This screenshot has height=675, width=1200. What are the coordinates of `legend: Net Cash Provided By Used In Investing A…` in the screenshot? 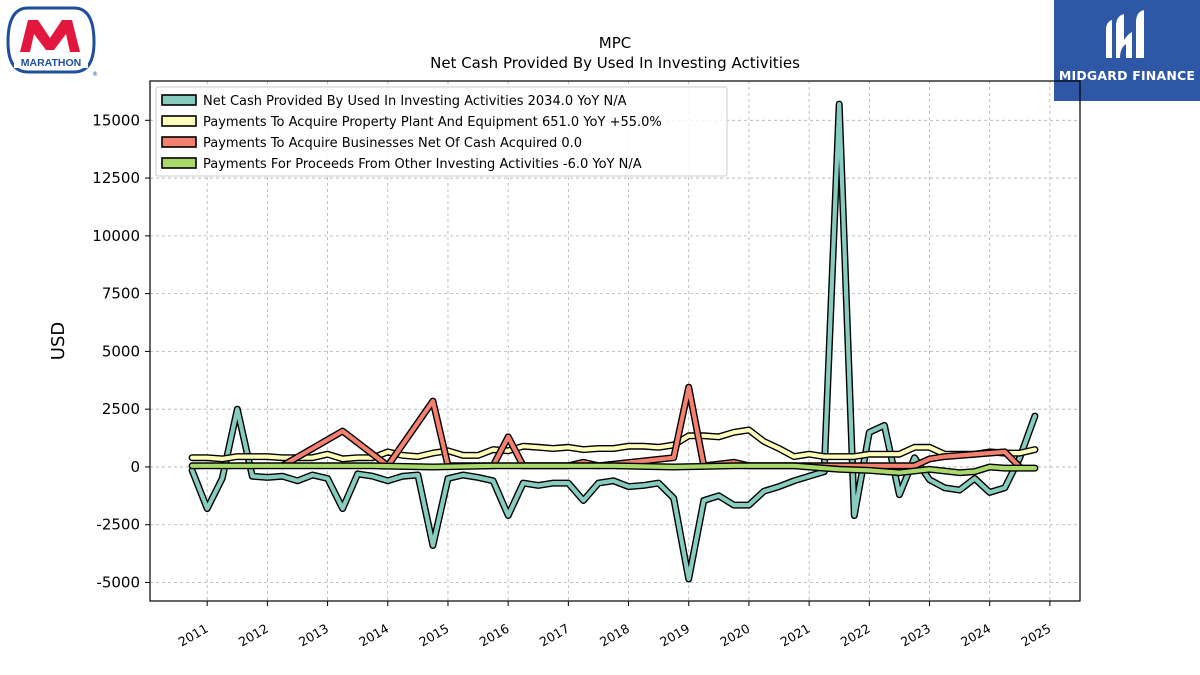 It's located at (441, 131).